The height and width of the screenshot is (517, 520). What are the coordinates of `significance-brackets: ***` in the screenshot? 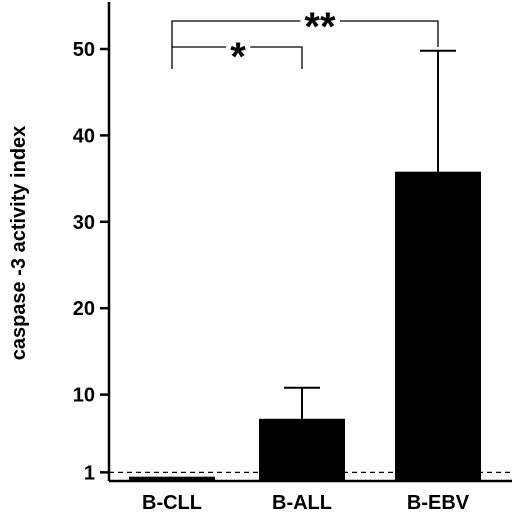 It's located at (305, 42).